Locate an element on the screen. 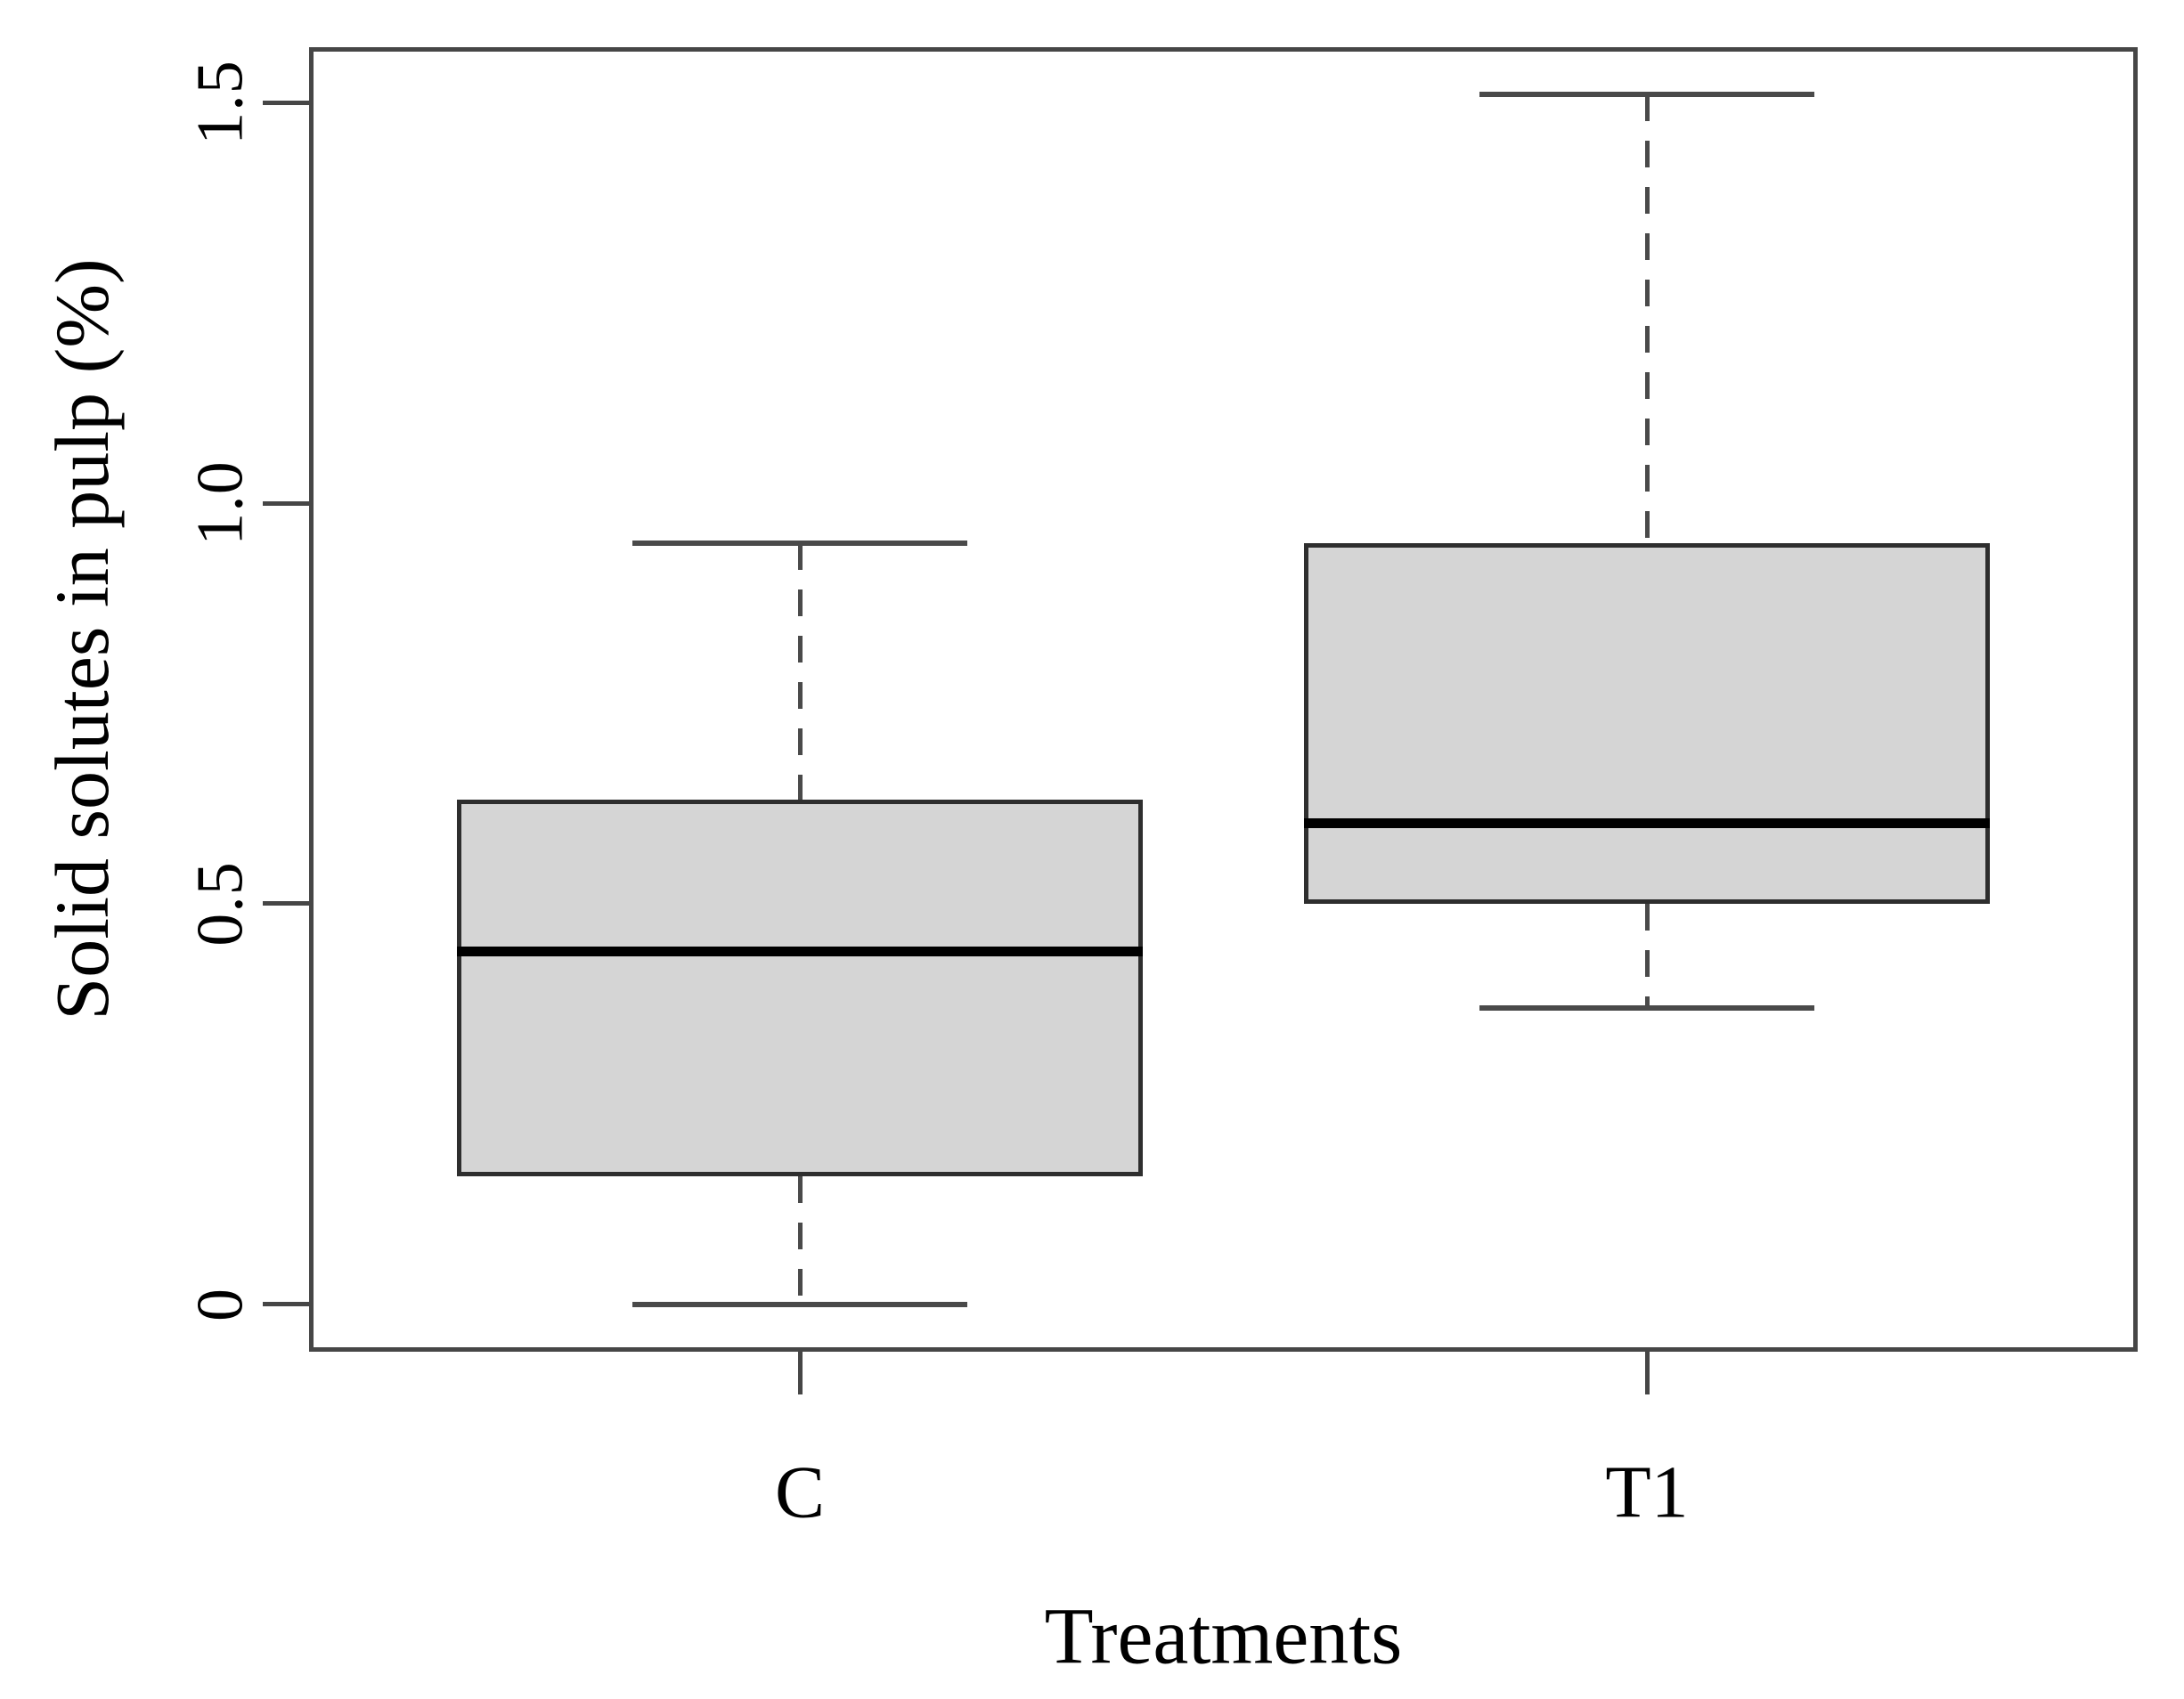  whisker-cap-lower-T1 is located at coordinates (1646, 1007).